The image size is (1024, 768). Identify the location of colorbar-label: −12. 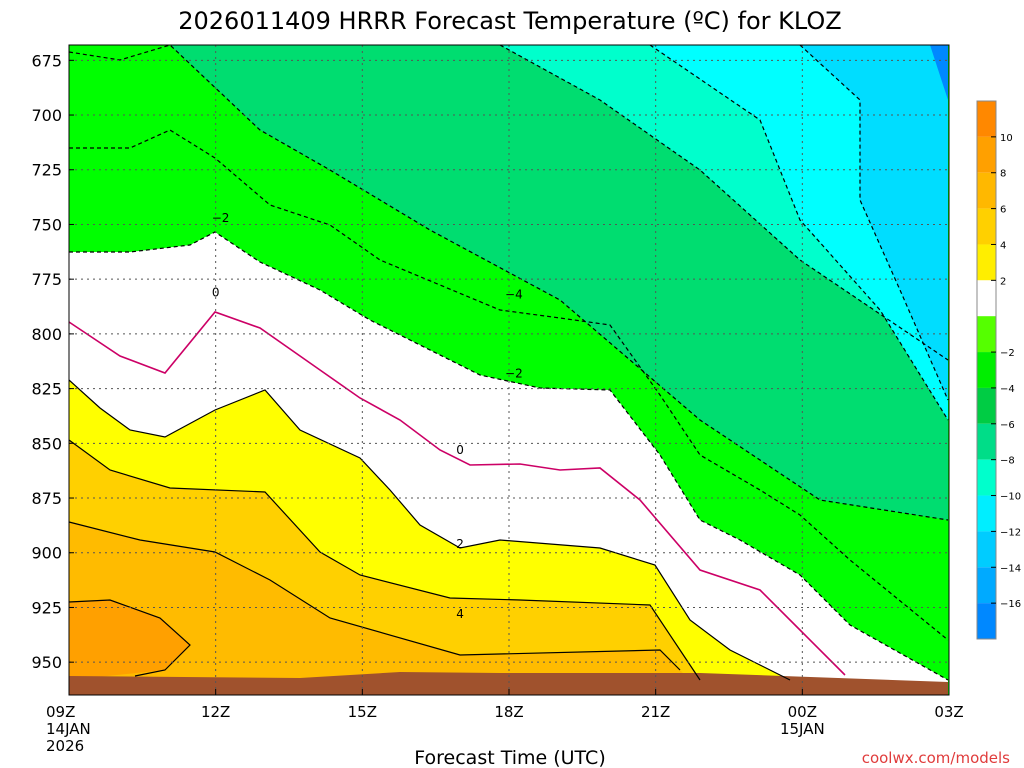
(1010, 532).